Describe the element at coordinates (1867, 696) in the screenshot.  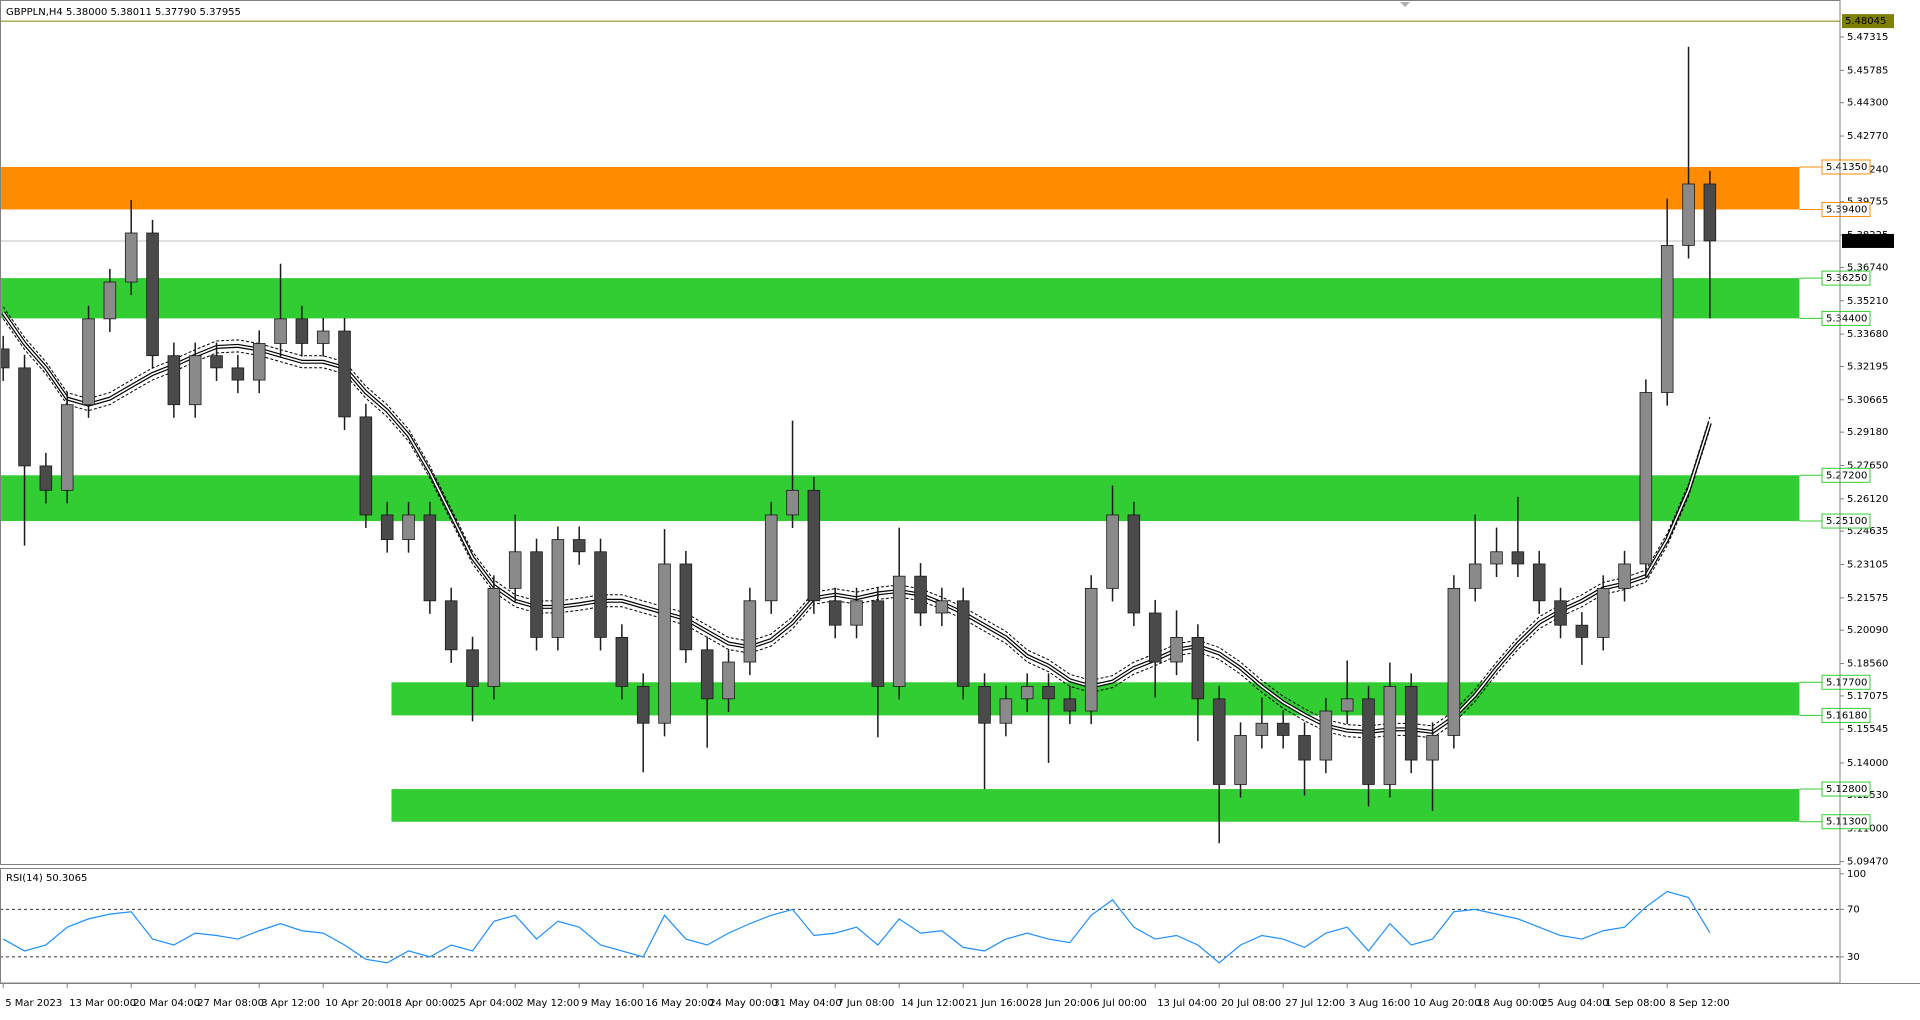
I see `y-tick-label: 5.17075` at that location.